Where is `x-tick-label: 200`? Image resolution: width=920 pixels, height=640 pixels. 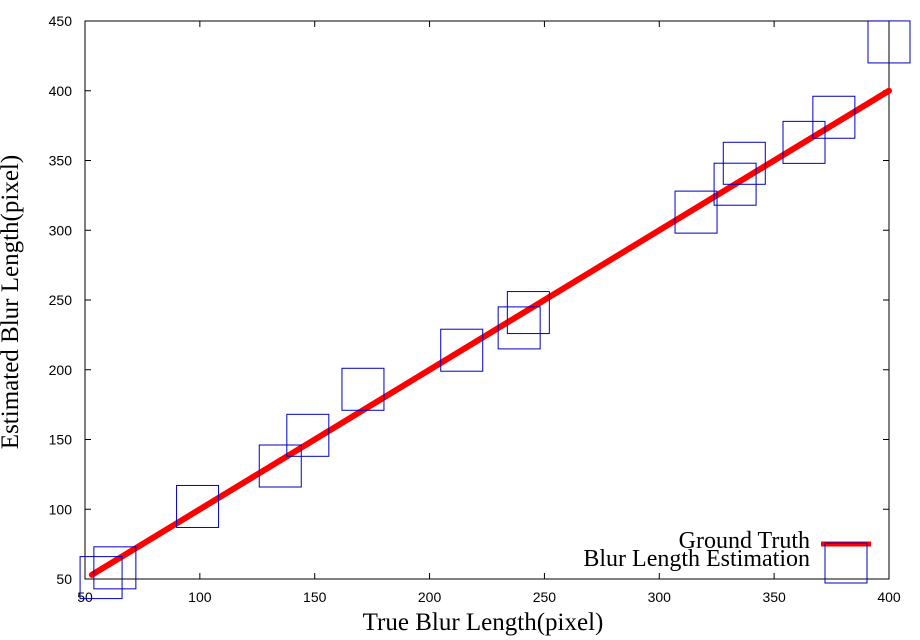
x-tick-label: 200 is located at coordinates (430, 597).